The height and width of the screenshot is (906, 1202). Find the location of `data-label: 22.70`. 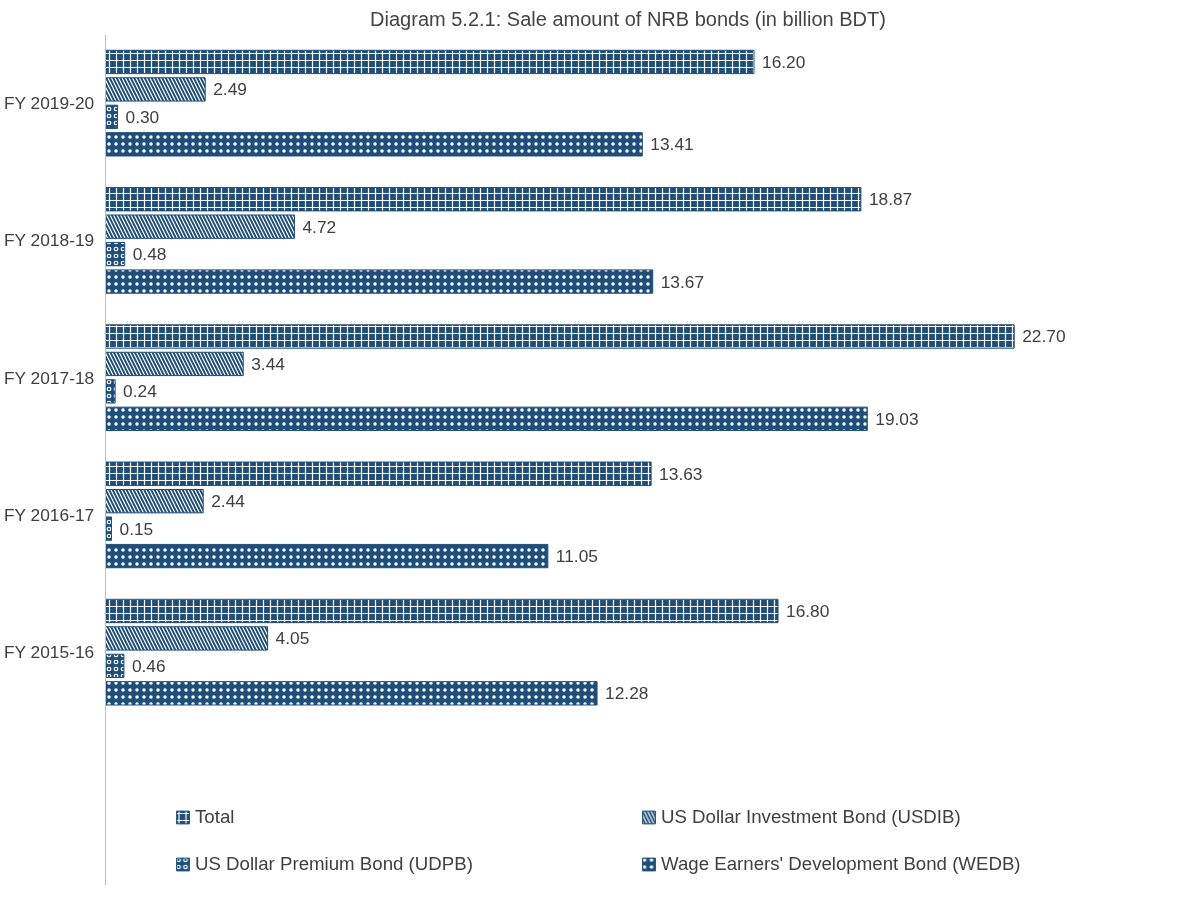

data-label: 22.70 is located at coordinates (1044, 336).